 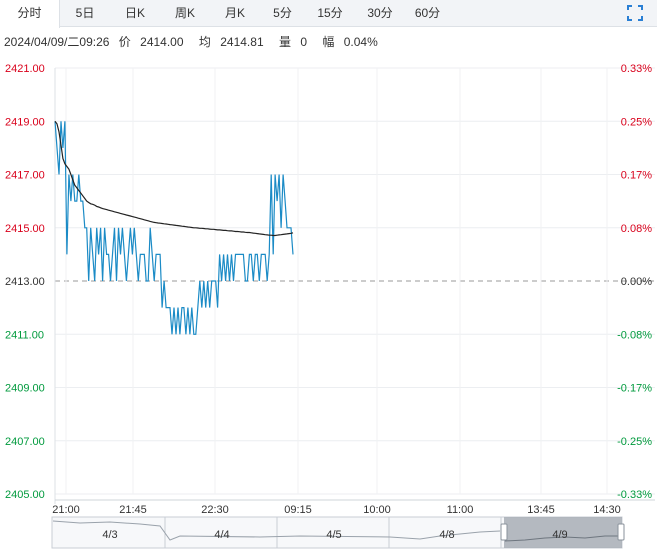 I want to click on y-right-tick-label: -0.17%, so click(x=634, y=389).